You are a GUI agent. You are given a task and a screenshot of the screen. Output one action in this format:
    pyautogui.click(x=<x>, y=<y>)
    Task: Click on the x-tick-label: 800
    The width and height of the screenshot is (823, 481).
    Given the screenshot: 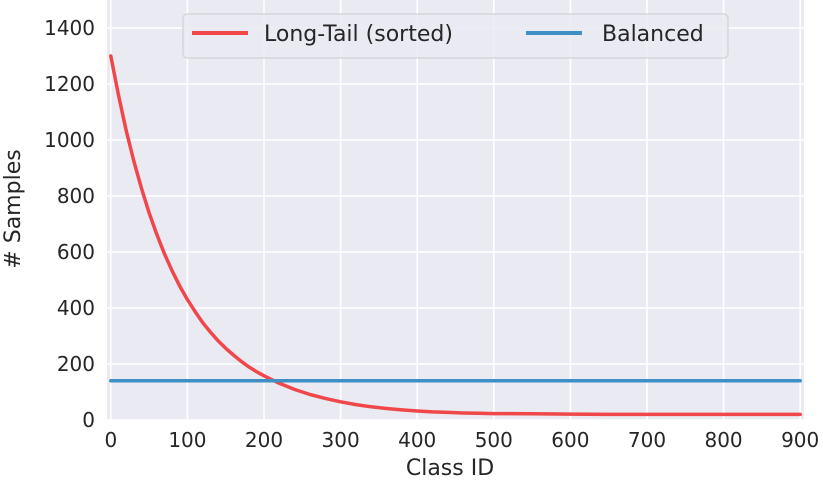 What is the action you would take?
    pyautogui.click(x=723, y=440)
    